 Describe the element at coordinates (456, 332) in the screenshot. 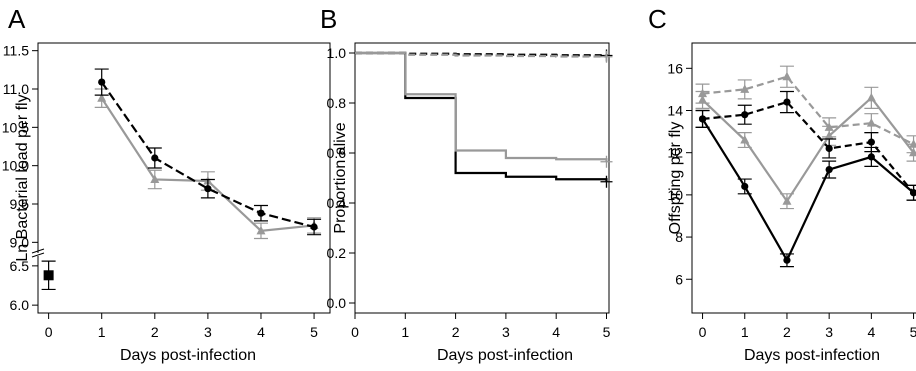

I see `x-tick-label-b: 2` at that location.